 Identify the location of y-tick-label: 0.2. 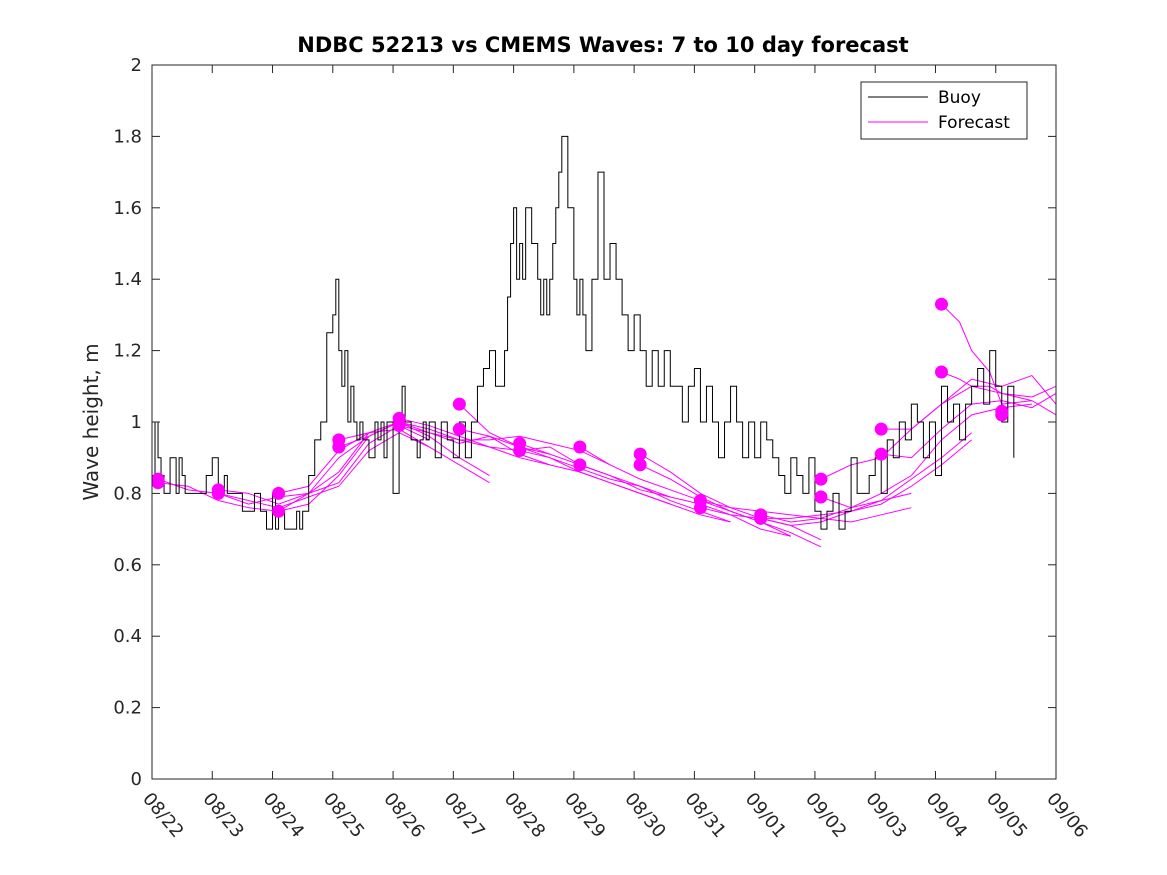
(127, 708).